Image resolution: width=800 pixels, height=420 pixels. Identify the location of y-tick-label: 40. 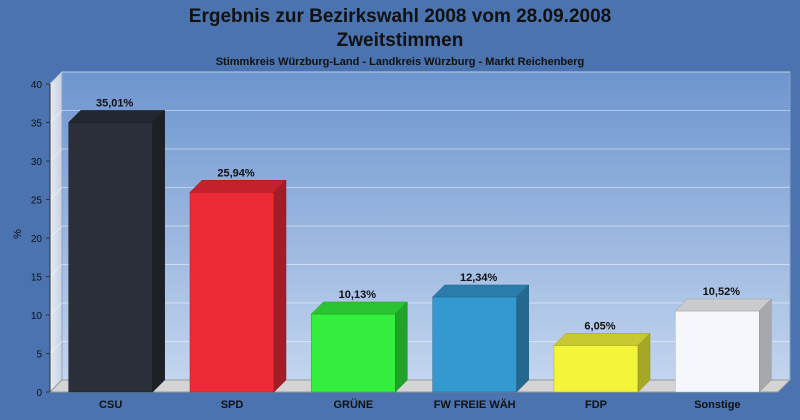
(37, 85).